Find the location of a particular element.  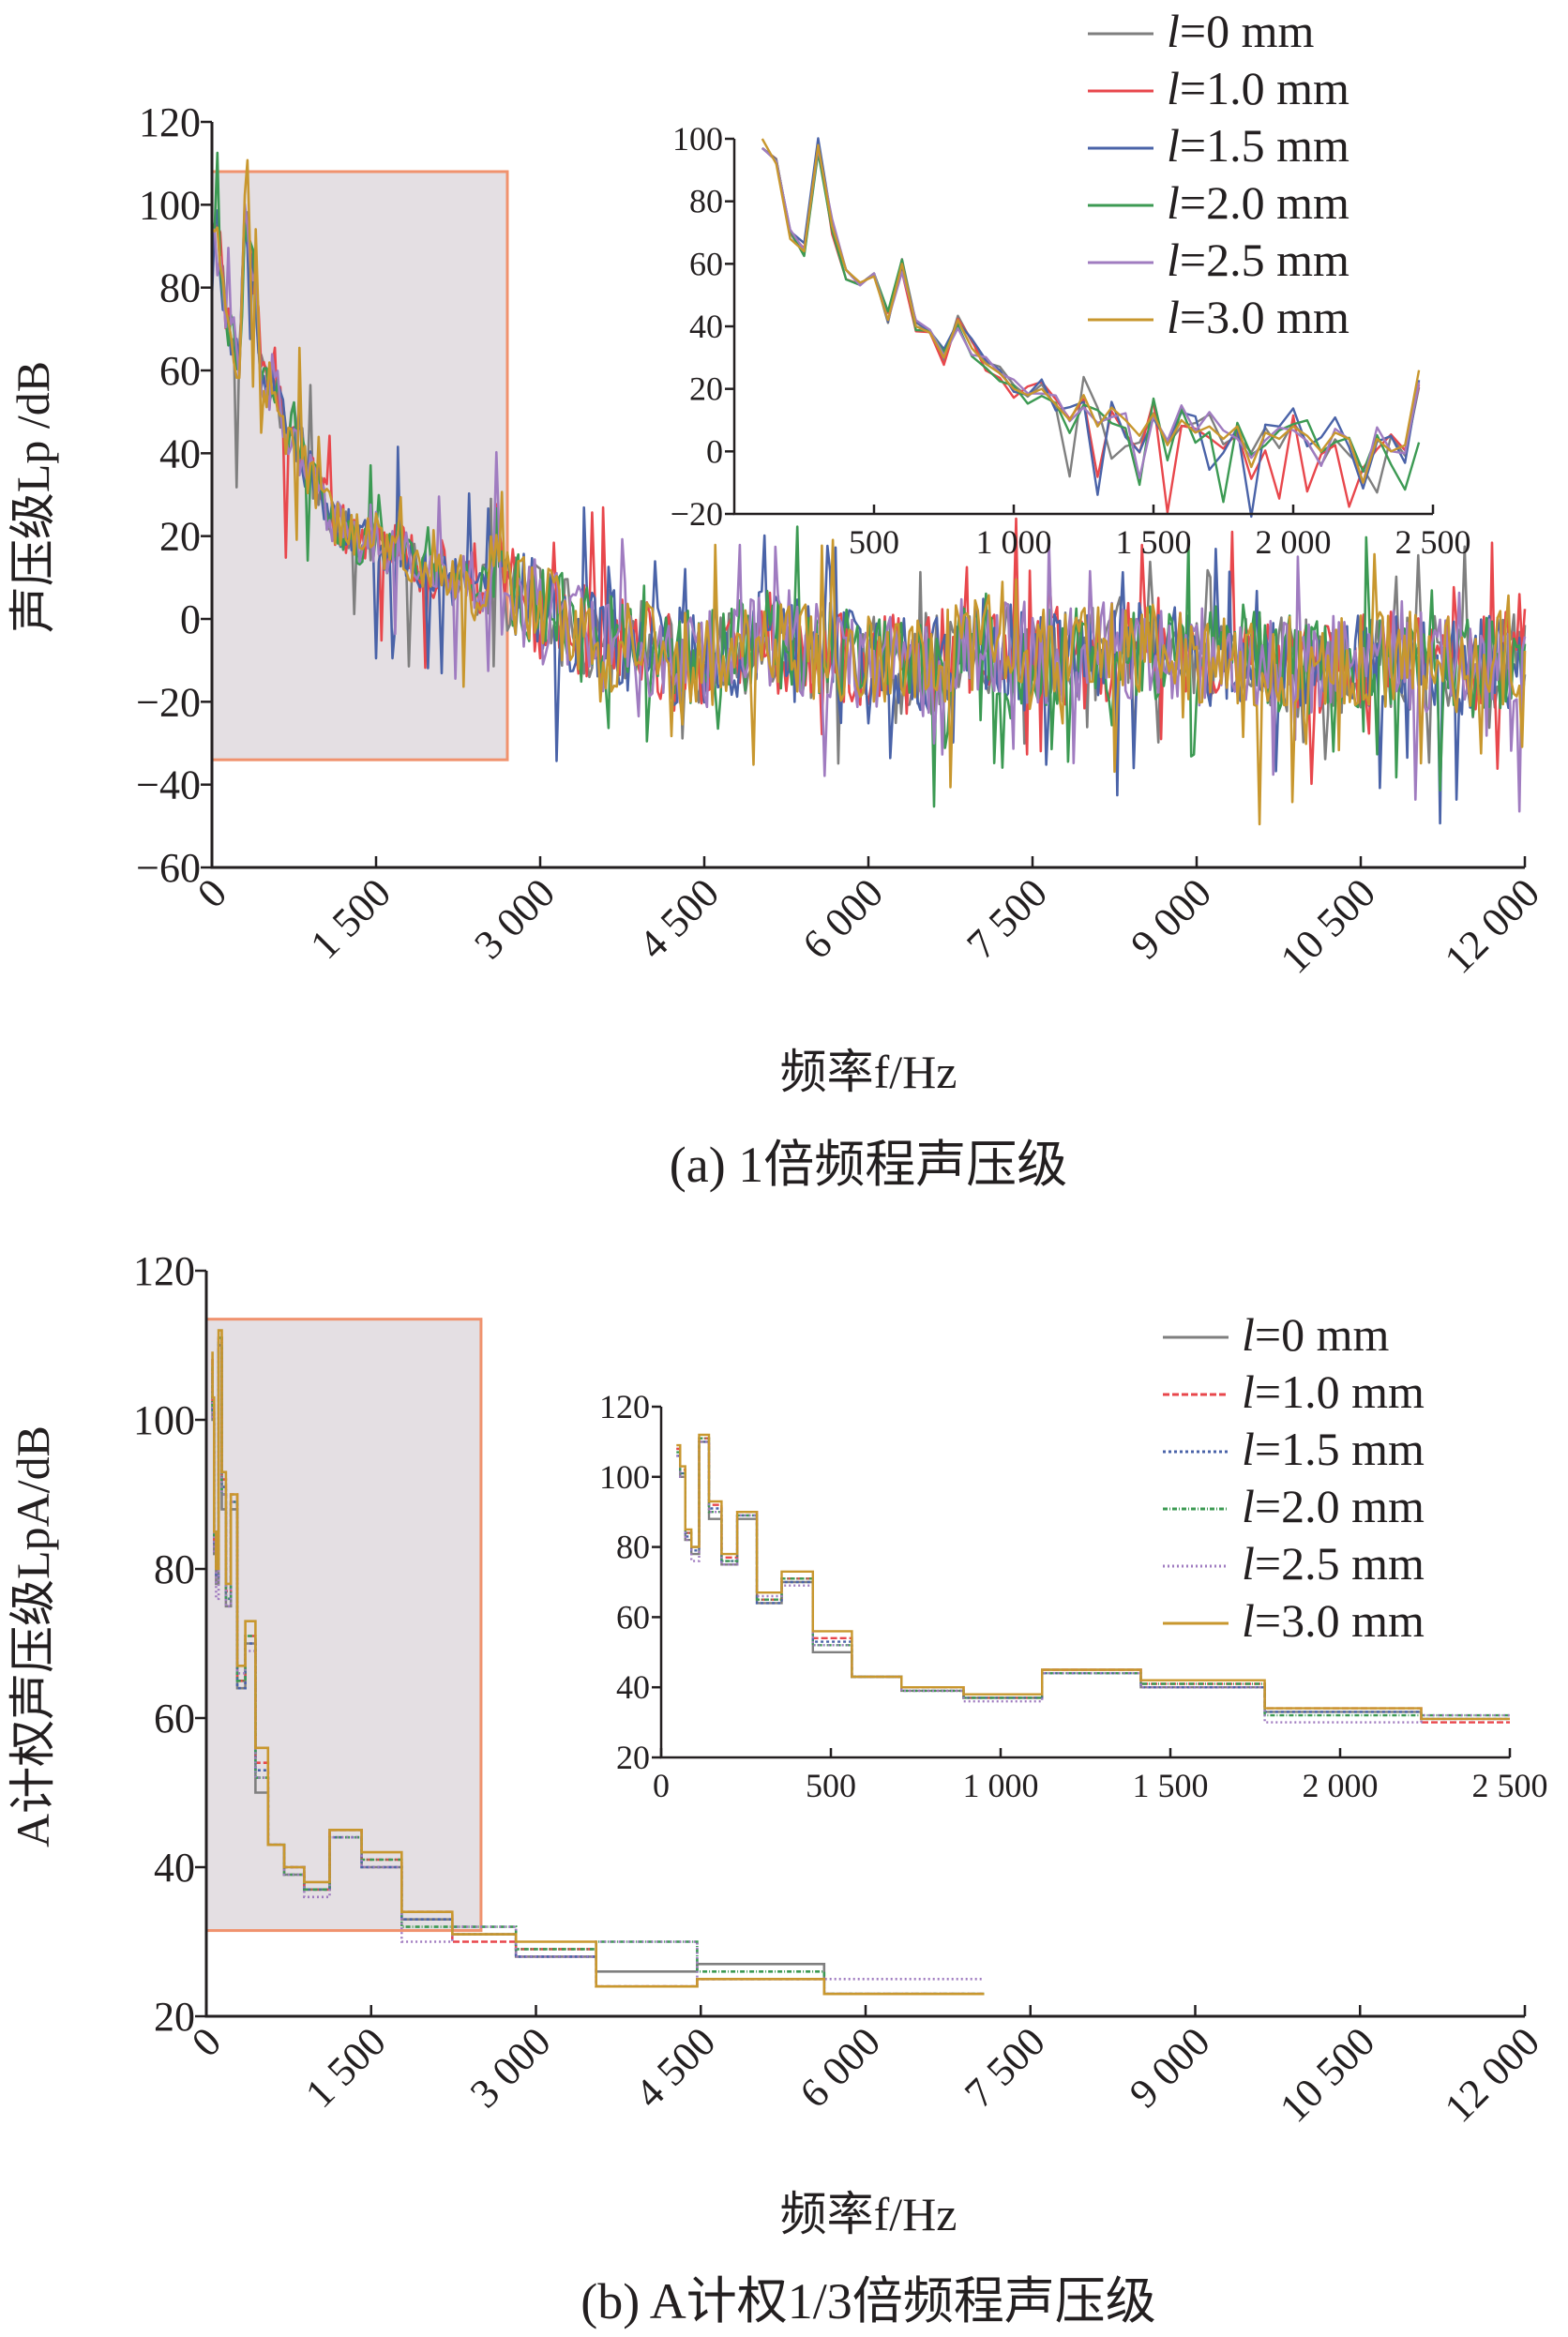

inset-a-xtick-label: 500 is located at coordinates (874, 542).